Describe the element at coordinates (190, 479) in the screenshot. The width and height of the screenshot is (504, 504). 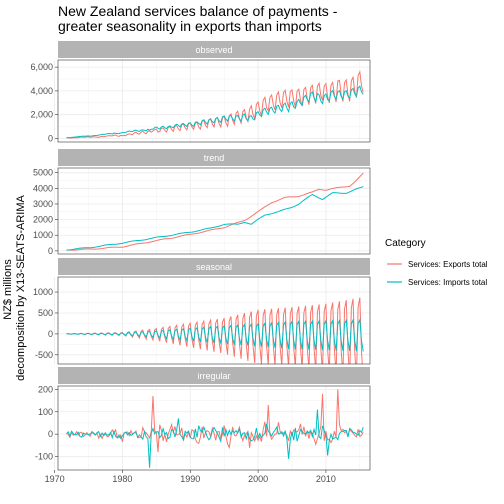
I see `x-tick-label: 1990` at that location.